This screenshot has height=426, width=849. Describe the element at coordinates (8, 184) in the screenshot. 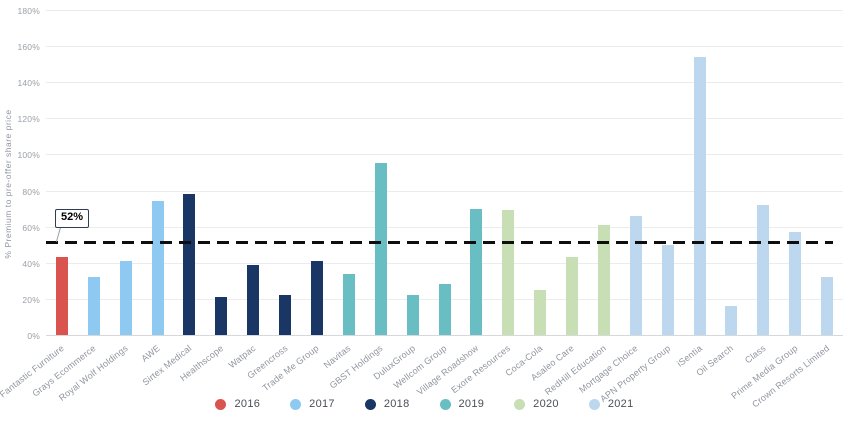

I see `y-axis-title: % Premium to pre-offer share price` at that location.